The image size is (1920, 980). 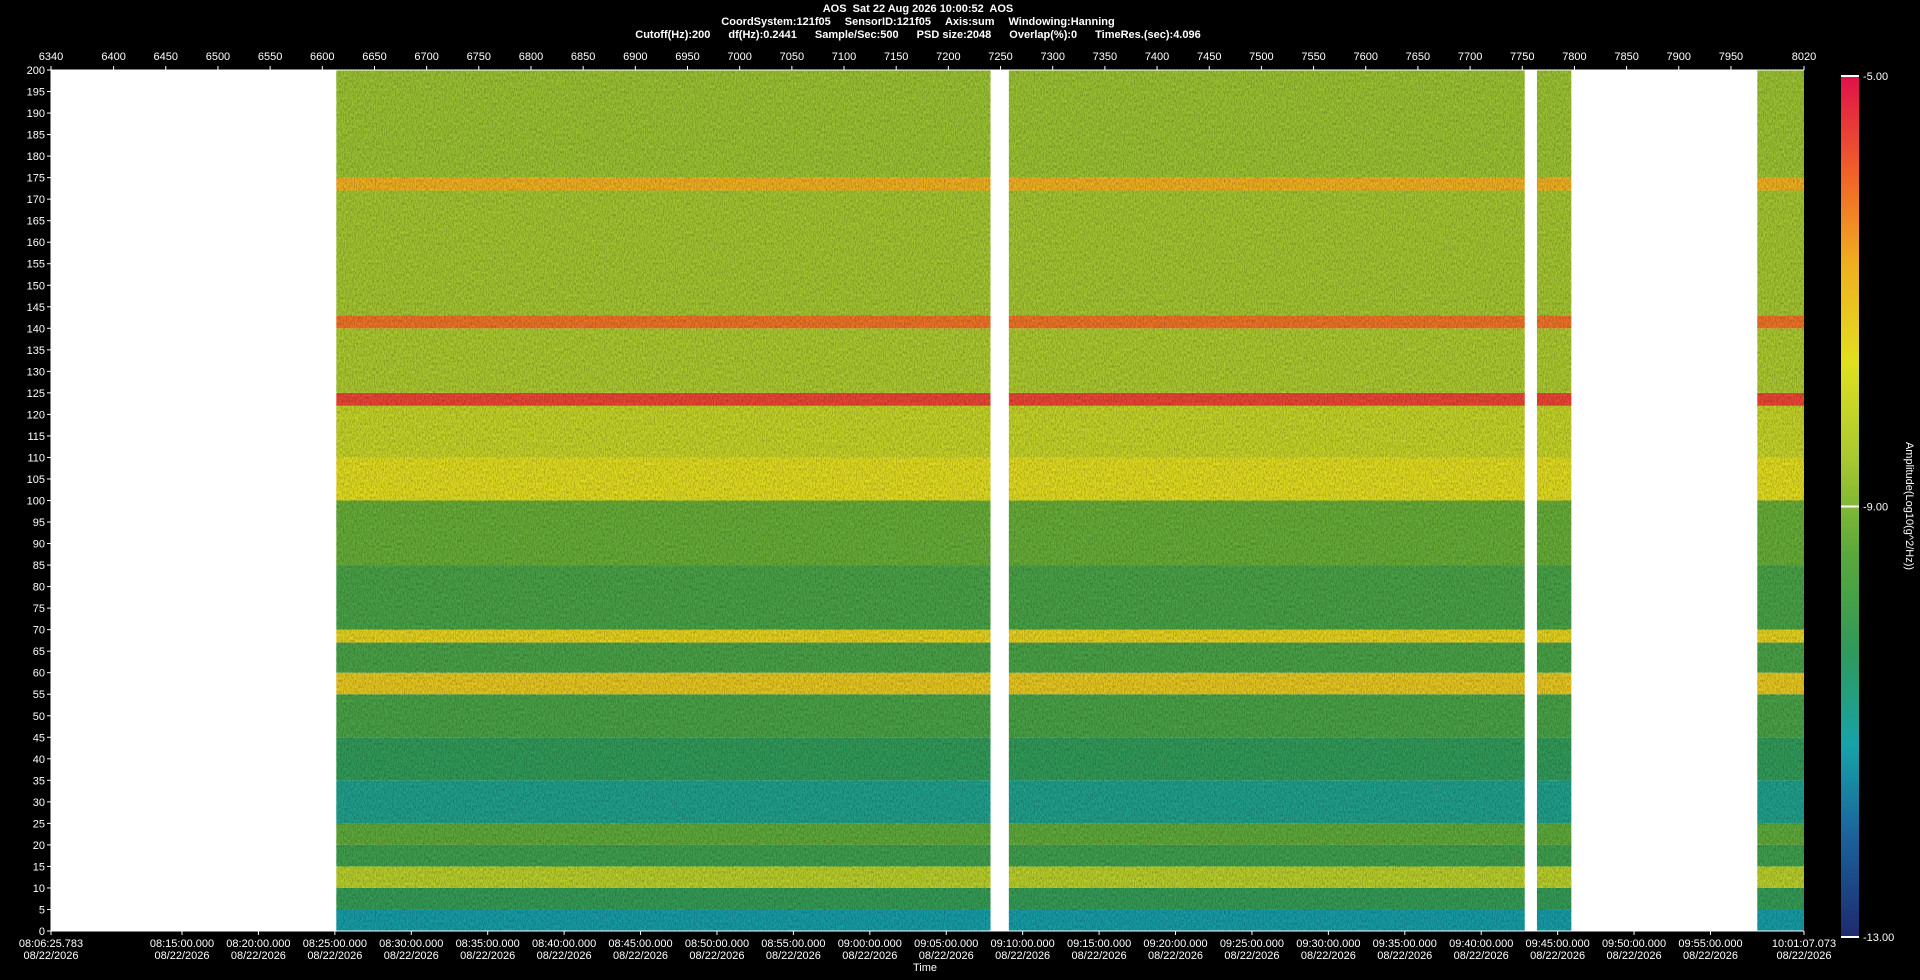 I want to click on y-tick-label: 10, so click(x=39, y=889).